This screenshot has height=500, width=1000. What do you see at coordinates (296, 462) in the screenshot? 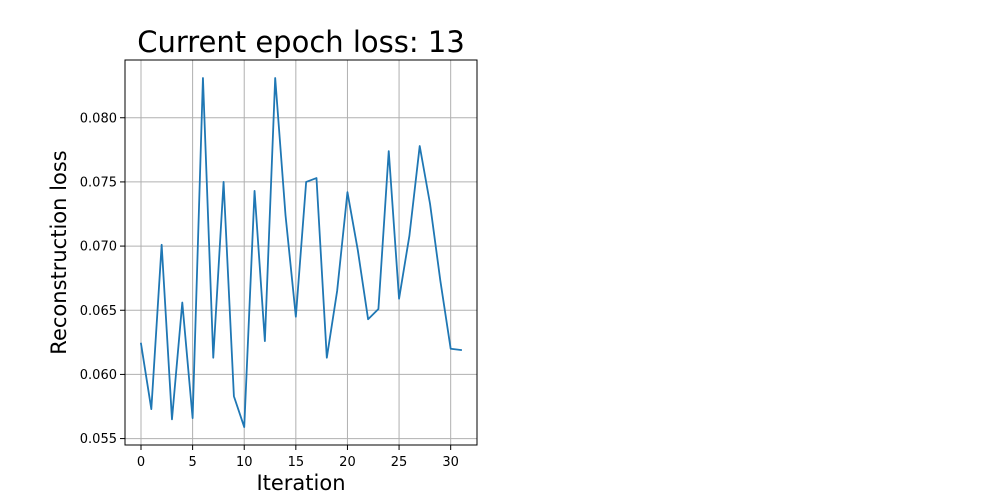
I see `x-tick-label: 15` at bounding box center [296, 462].